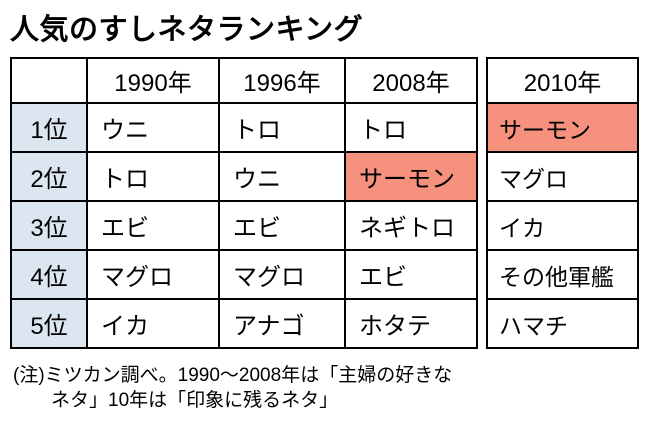 This screenshot has width=647, height=427. I want to click on table-row: サーモン, so click(562, 127).